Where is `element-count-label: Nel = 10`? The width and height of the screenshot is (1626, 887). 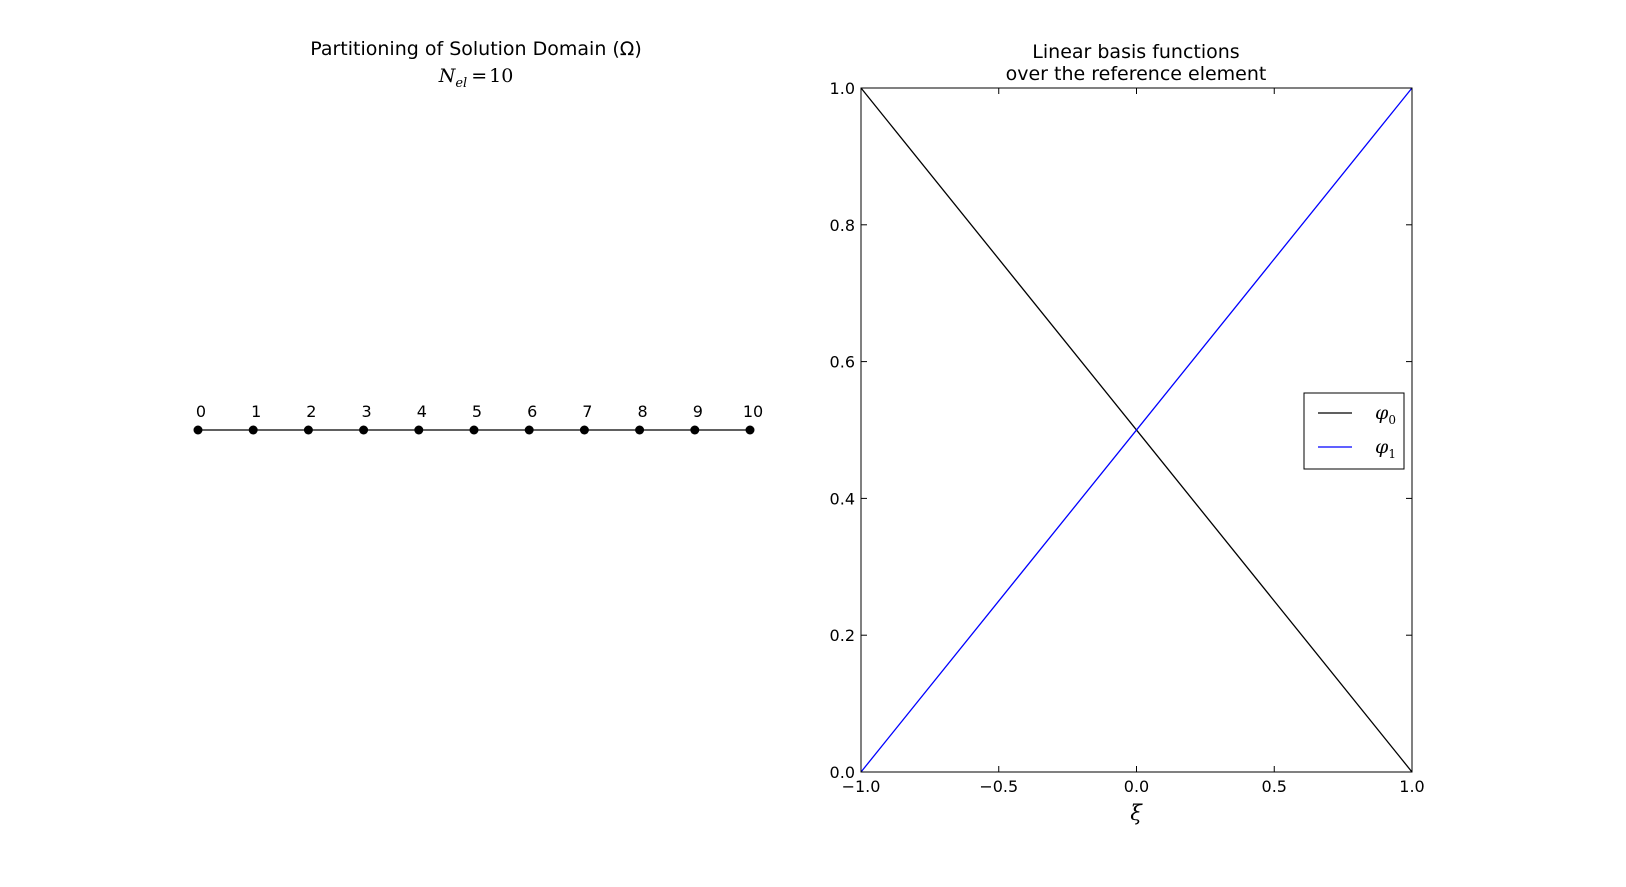
element-count-label: Nel = 10 is located at coordinates (476, 78).